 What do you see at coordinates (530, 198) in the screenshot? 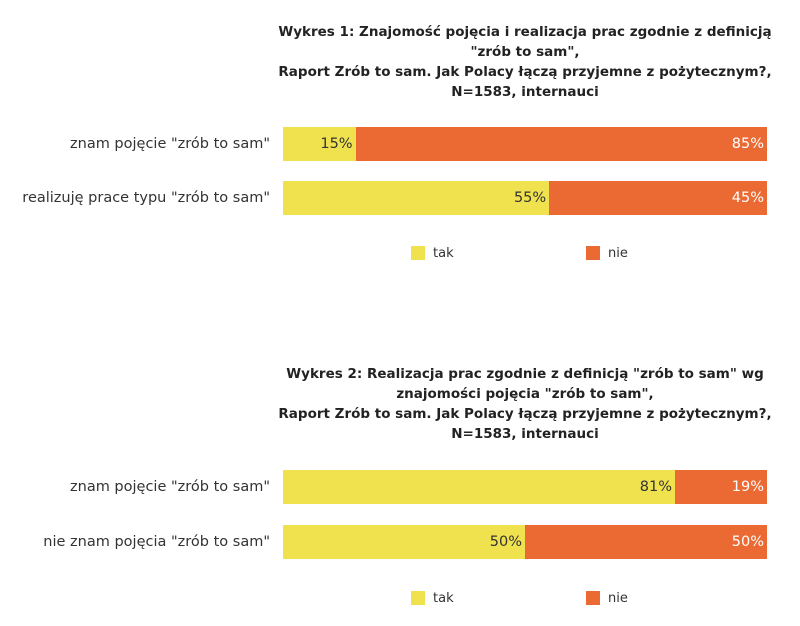
I see `data-label: 55%` at bounding box center [530, 198].